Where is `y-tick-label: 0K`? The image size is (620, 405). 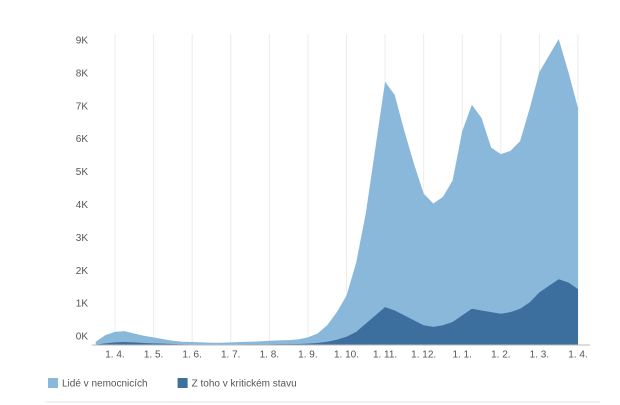 y-tick-label: 0K is located at coordinates (82, 337).